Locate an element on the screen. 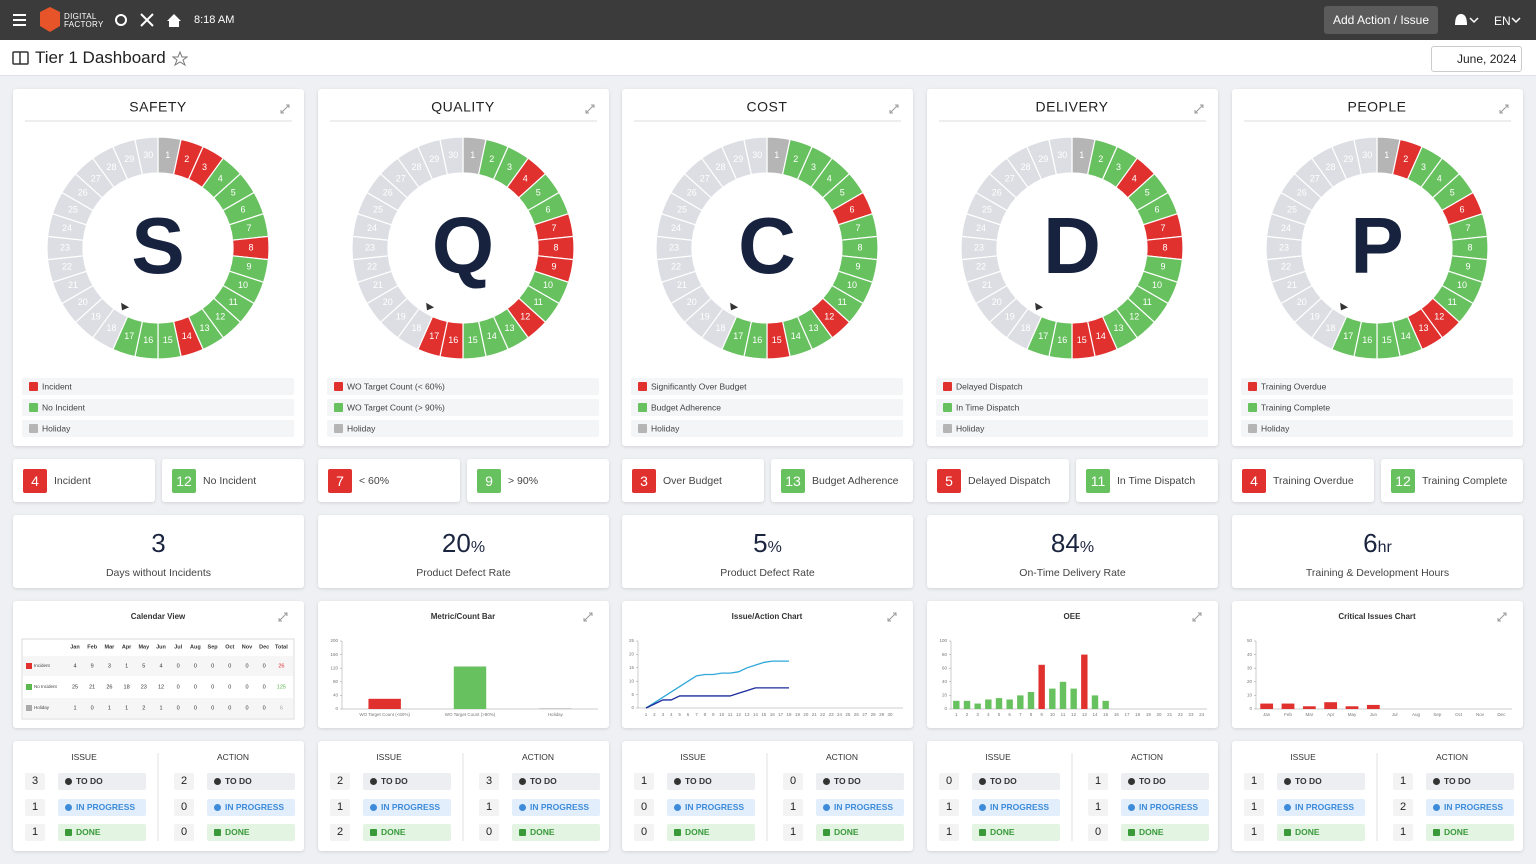 The height and width of the screenshot is (864, 1536). series-line is located at coordinates (717, 684).